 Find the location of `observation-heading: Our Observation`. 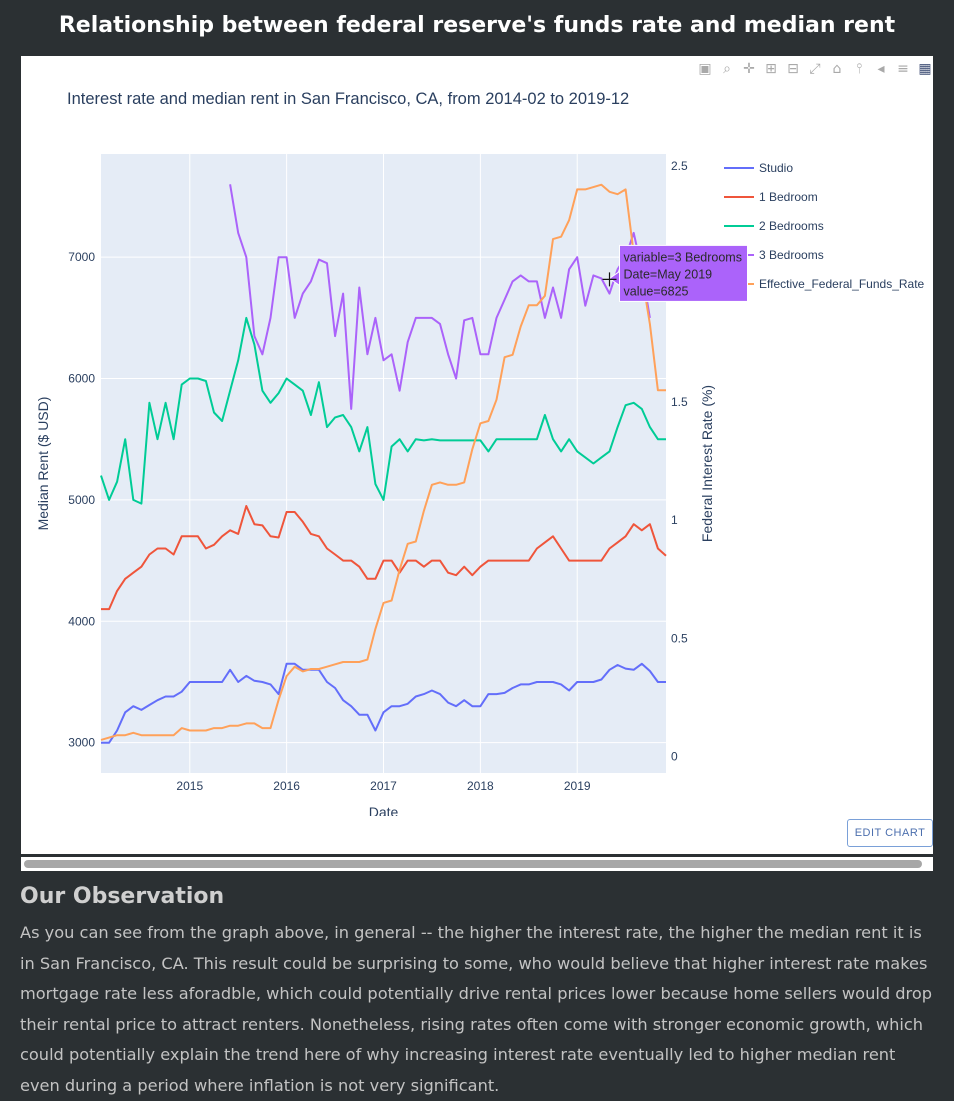

observation-heading: Our Observation is located at coordinates (122, 896).